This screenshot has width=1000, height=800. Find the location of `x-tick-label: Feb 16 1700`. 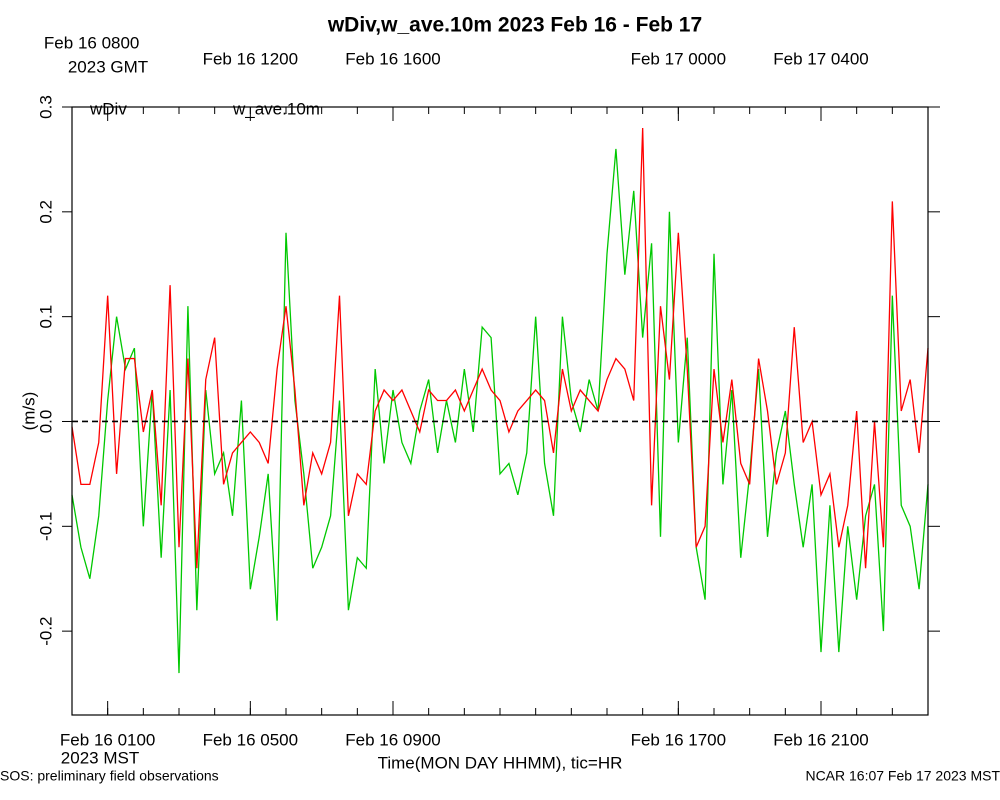

x-tick-label: Feb 16 1700 is located at coordinates (678, 739).